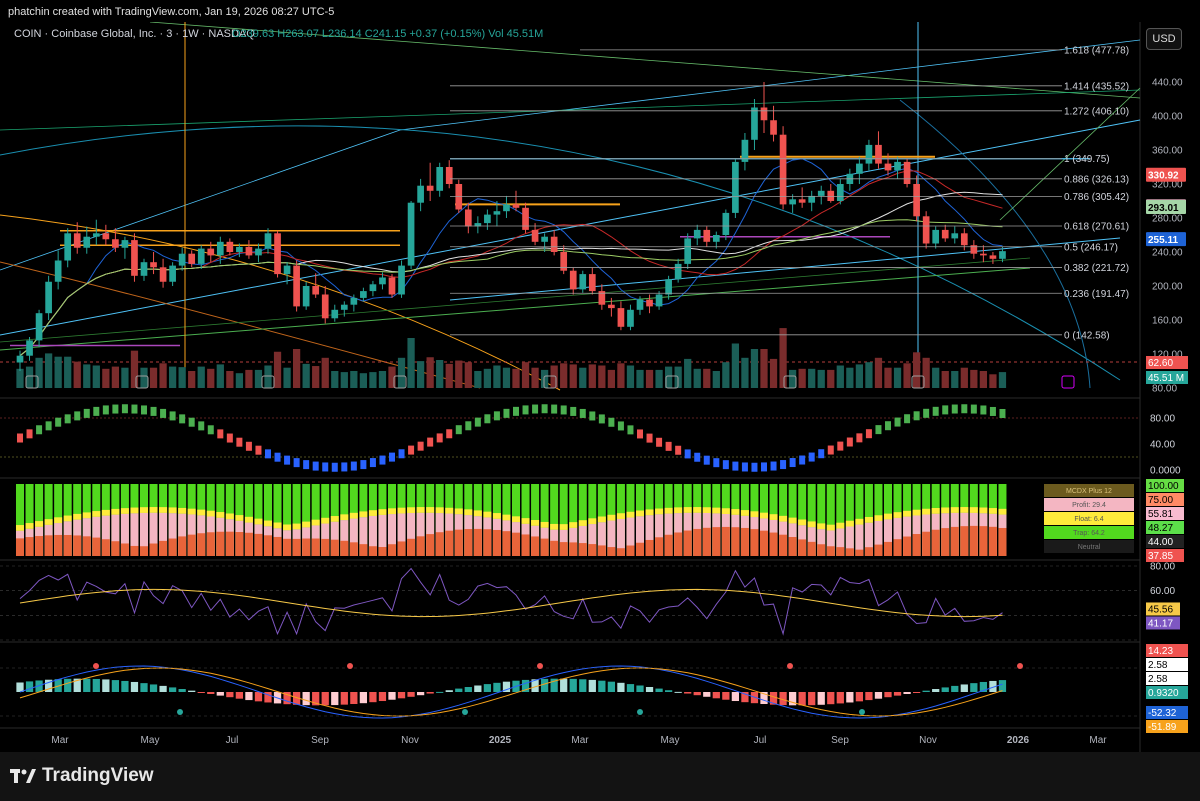  Describe the element at coordinates (790, 382) in the screenshot. I see `earnings-marker` at that location.